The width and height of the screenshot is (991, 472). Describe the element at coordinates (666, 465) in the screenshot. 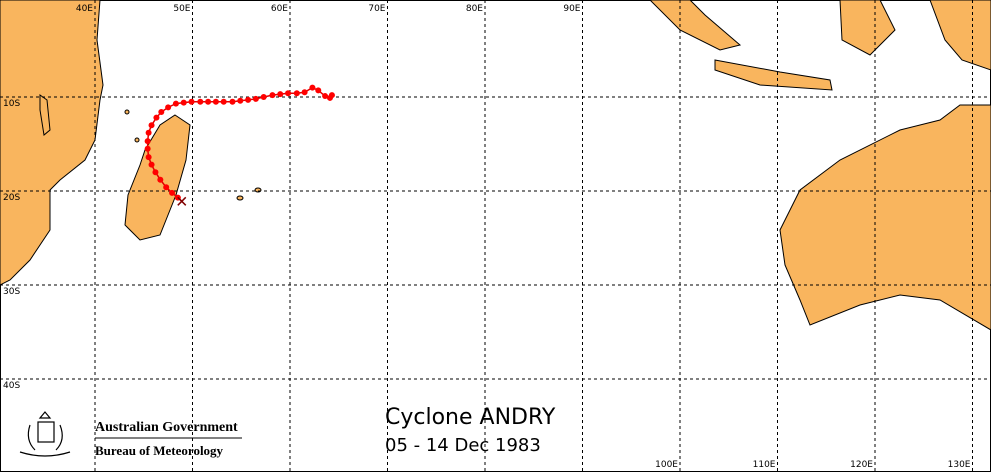

I see `longitude-label: 100E` at that location.